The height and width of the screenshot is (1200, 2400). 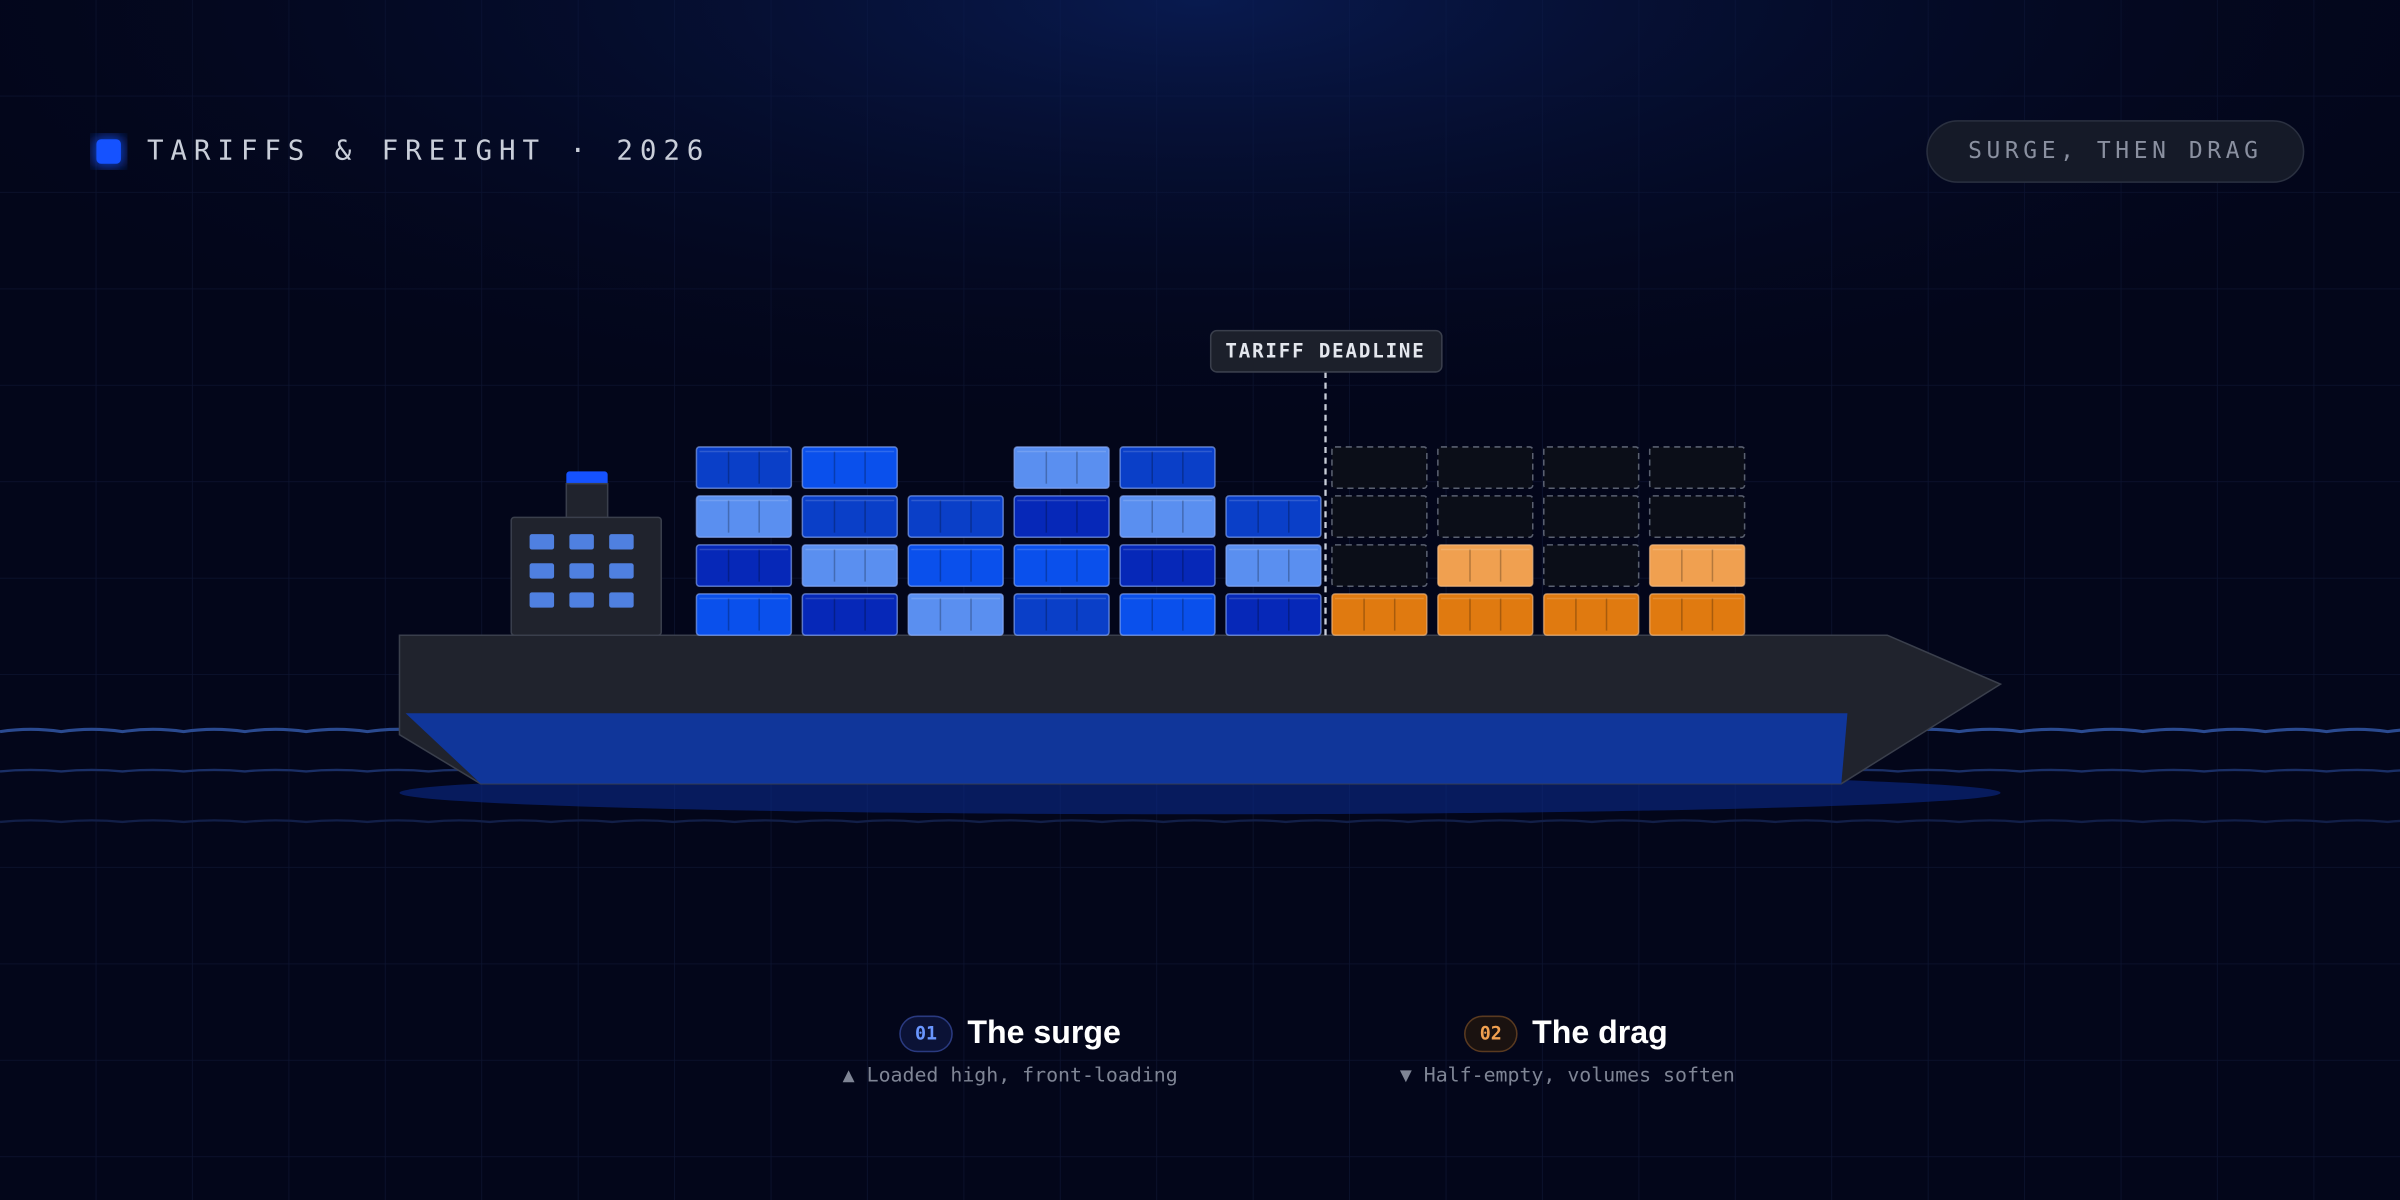 I want to click on legend-number: 01, so click(x=926, y=1034).